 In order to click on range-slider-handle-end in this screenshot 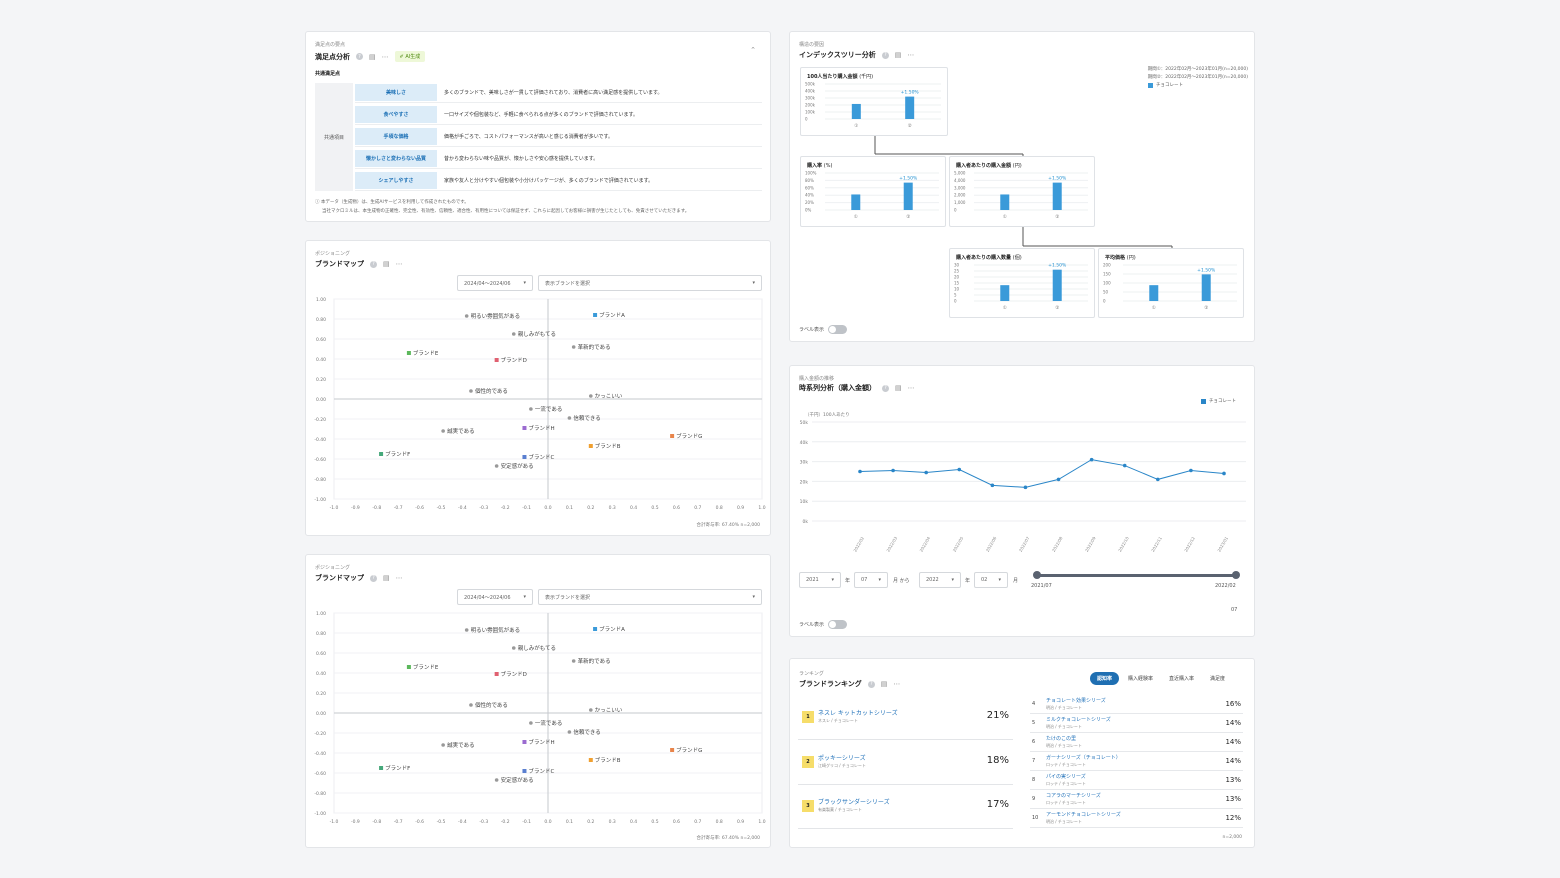, I will do `click(1236, 575)`.